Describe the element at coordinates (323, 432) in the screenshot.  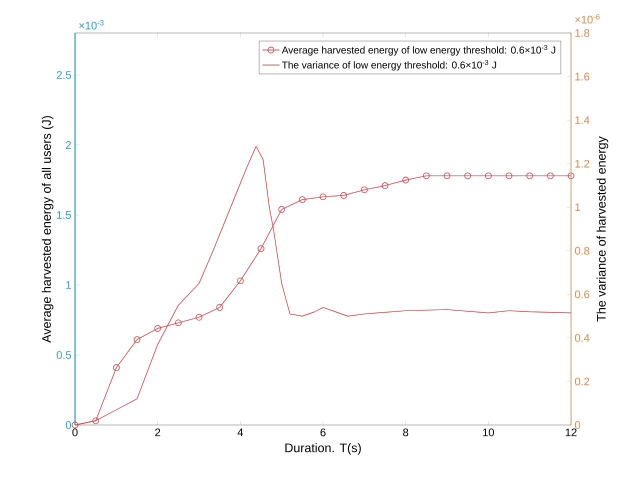
I see `x-tick-label: 6` at that location.